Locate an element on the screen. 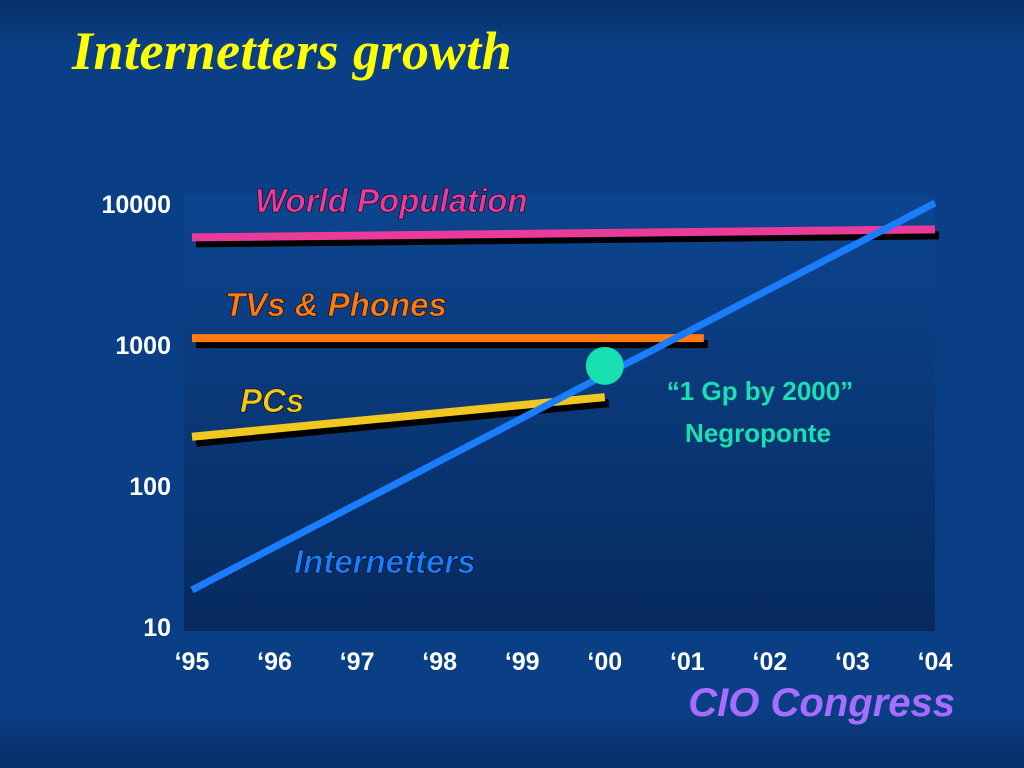  milestone-marker is located at coordinates (604, 365).